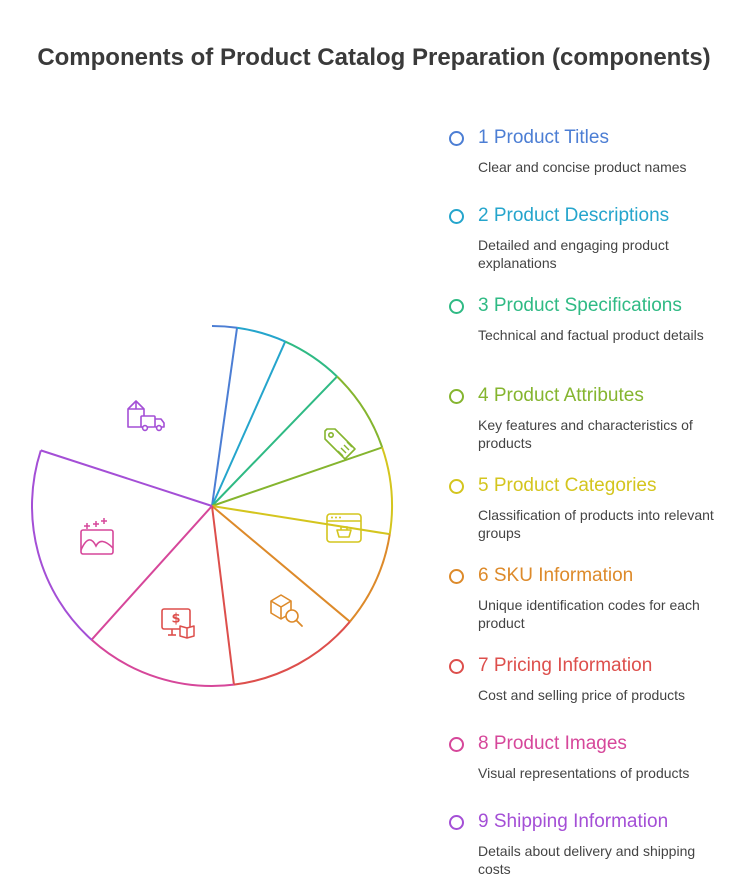 The image size is (748, 879). I want to click on legend-label: 8 Product Images, so click(552, 743).